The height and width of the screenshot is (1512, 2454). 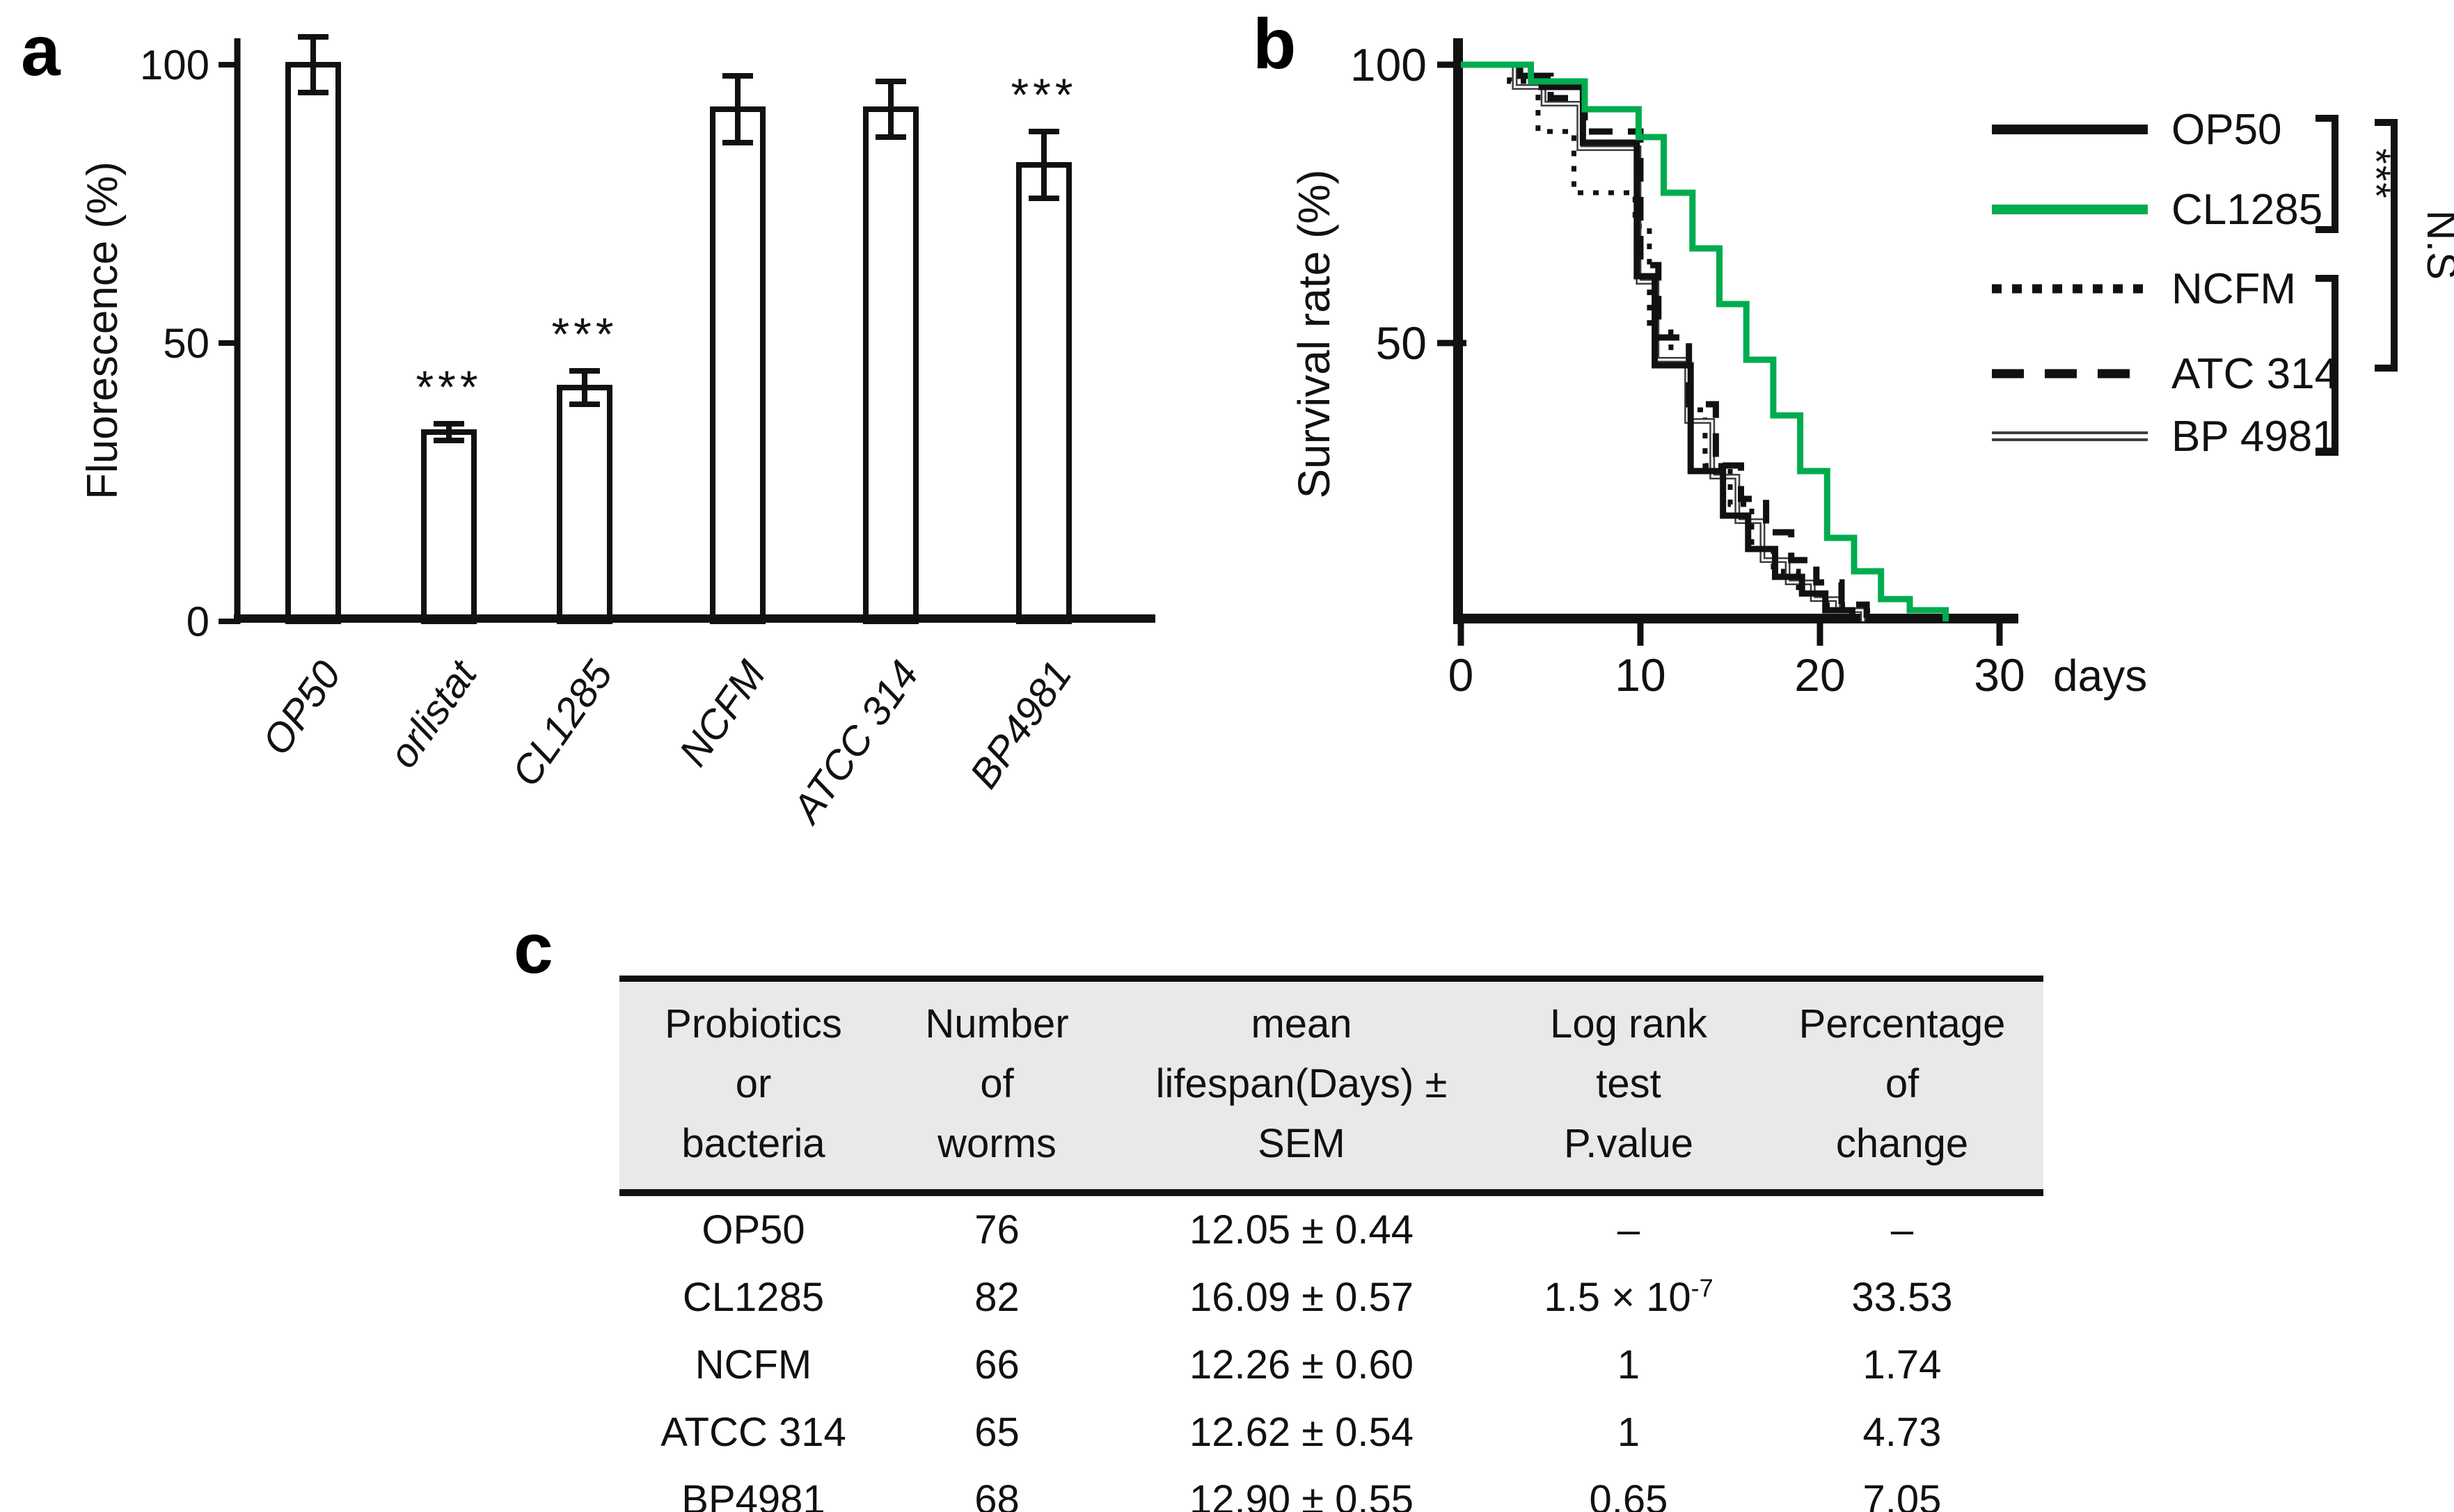 I want to click on table-cell: BP4981, so click(x=753, y=1494).